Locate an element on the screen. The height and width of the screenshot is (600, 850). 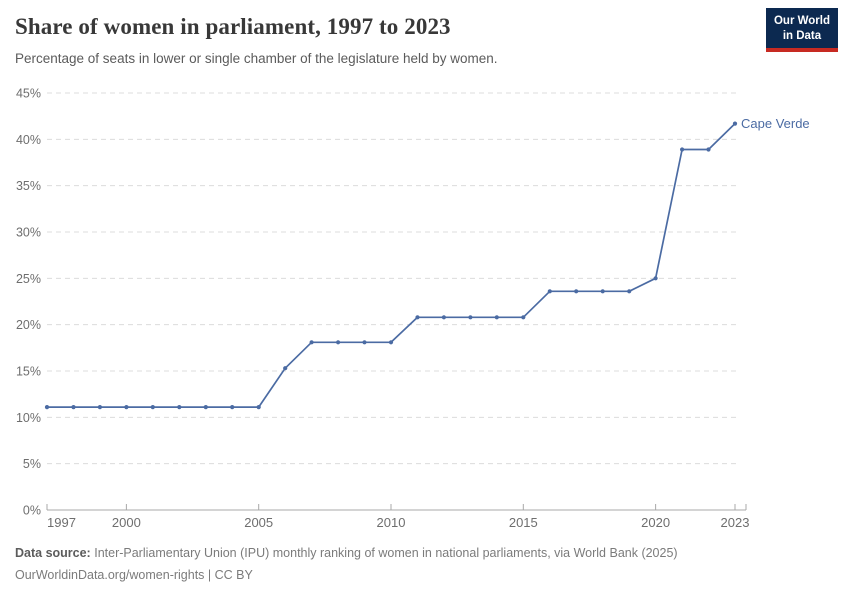
y-axis-tick-label: 20% is located at coordinates (28, 325).